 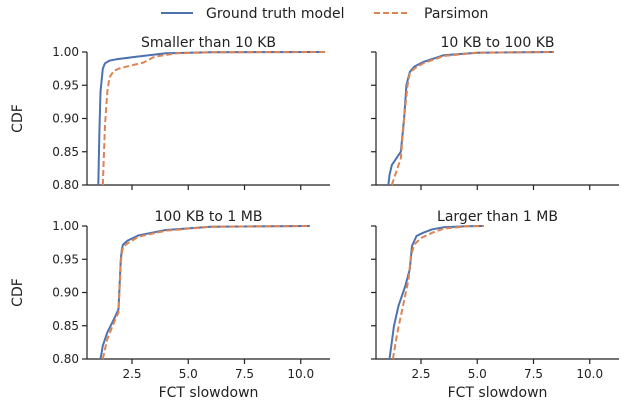 I want to click on legend-label-ground-truth-model: Ground truth model, so click(x=275, y=14).